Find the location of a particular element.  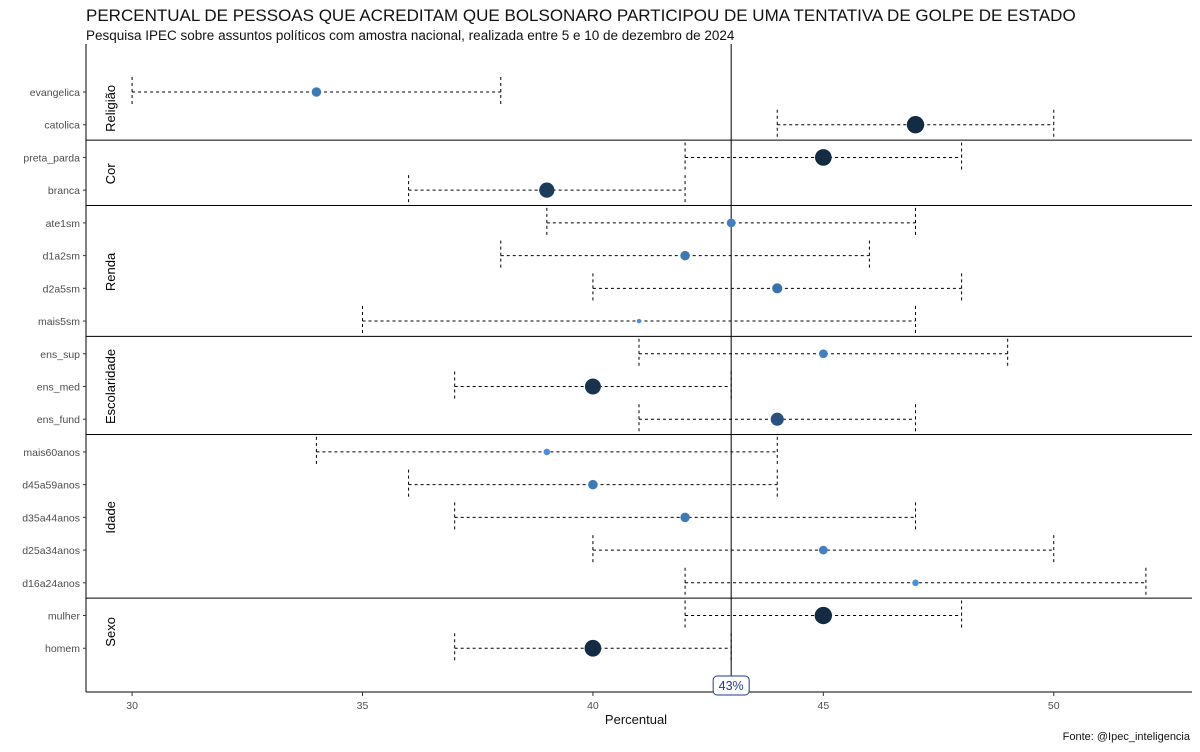

y-tick-label: branca is located at coordinates (64, 191).